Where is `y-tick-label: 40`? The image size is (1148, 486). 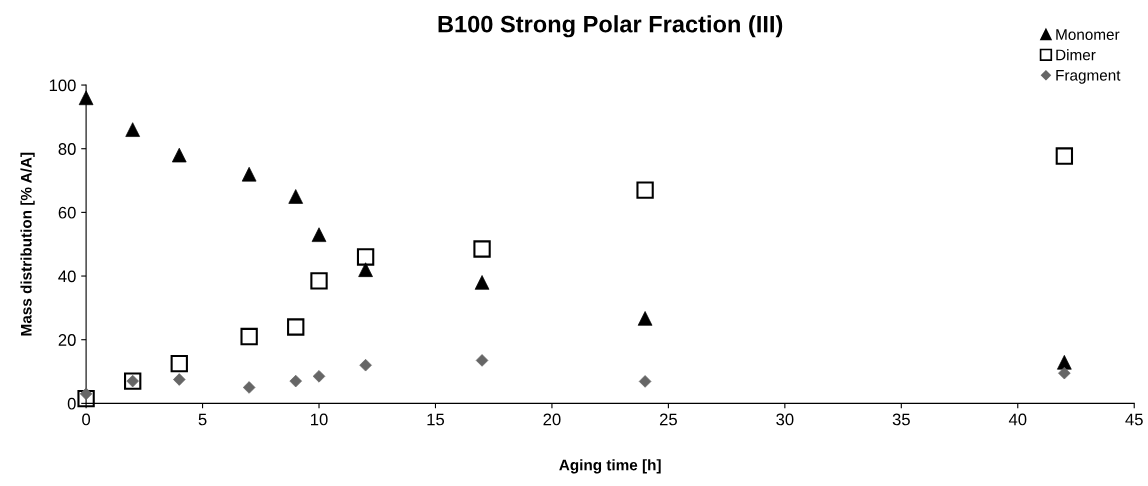 y-tick-label: 40 is located at coordinates (67, 276).